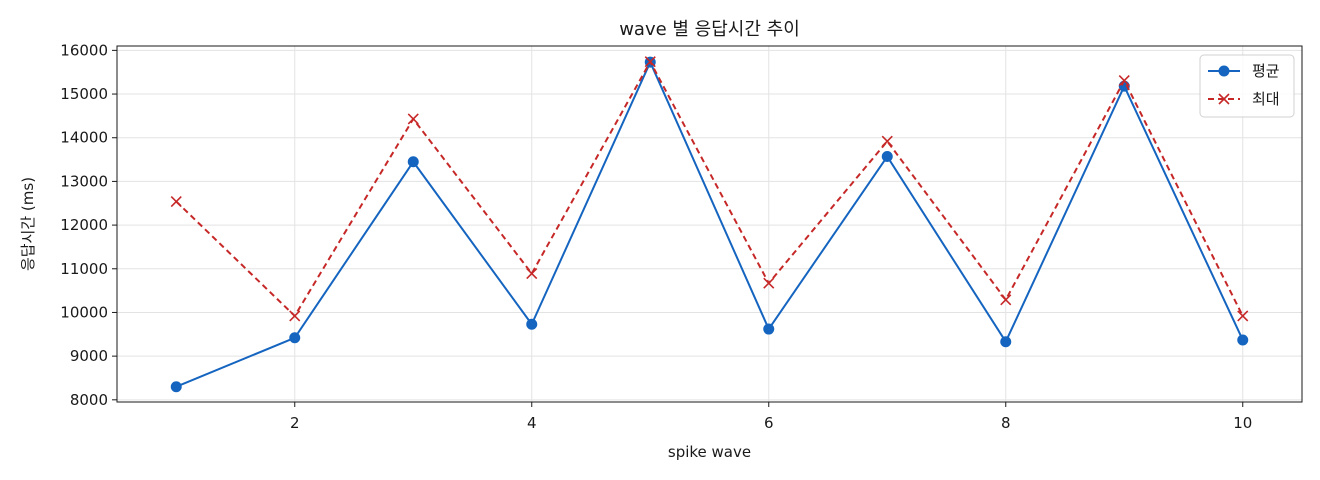 This screenshot has height=480, width=1320. I want to click on y-axis-title: 응답시간 (ms), so click(28, 224).